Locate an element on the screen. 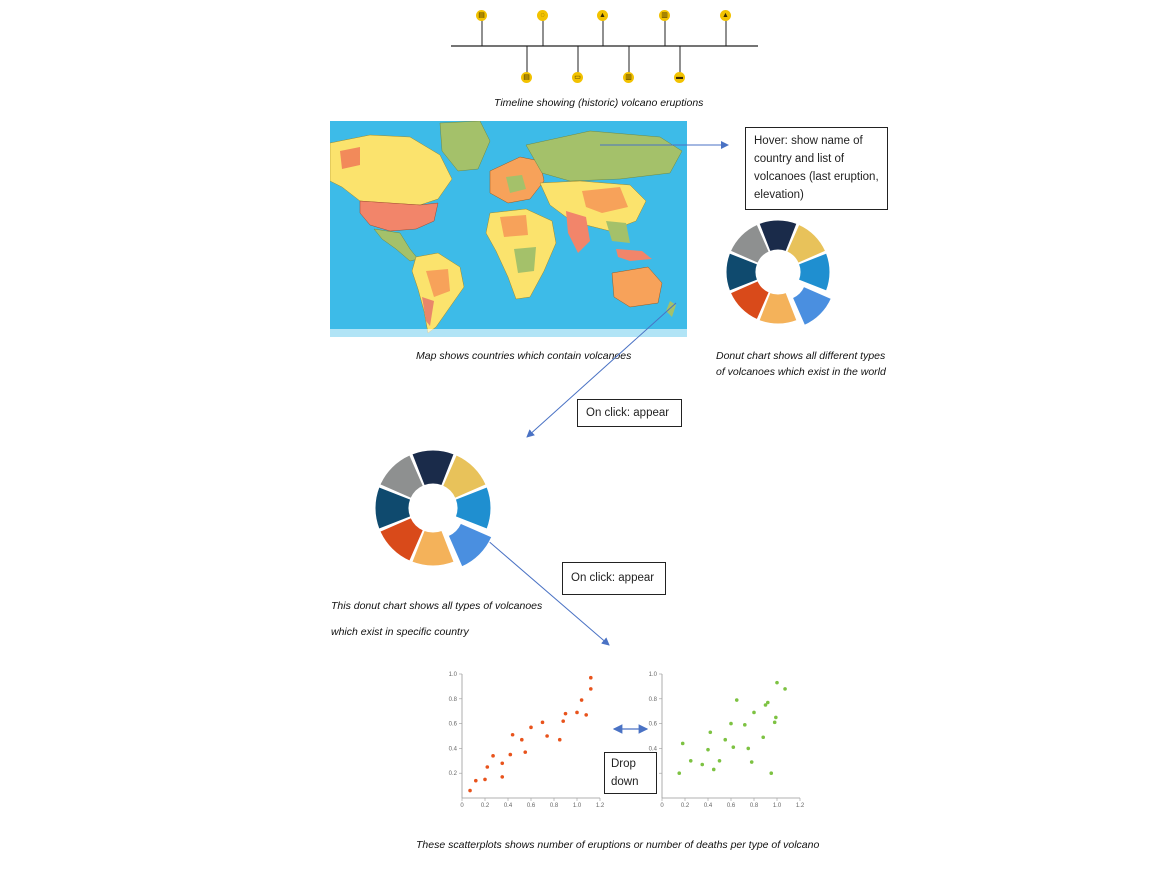 The image size is (1152, 877). donut-world is located at coordinates (780, 275).